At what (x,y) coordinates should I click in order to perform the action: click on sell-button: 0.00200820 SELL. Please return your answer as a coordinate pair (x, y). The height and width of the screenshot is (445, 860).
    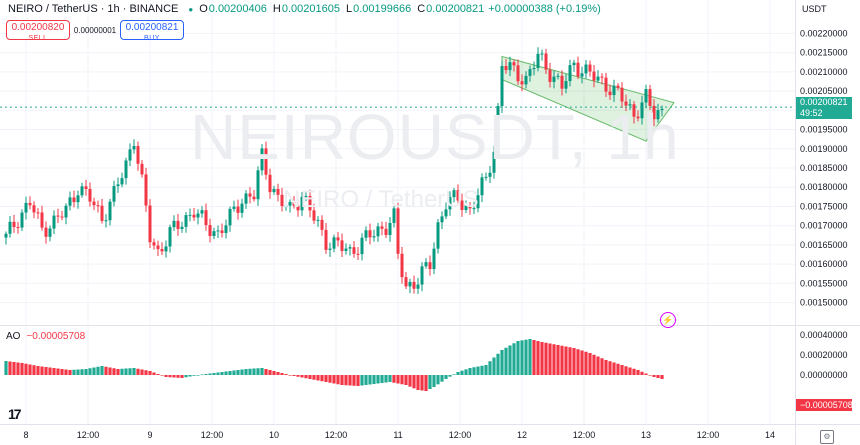
    Looking at the image, I should click on (38, 31).